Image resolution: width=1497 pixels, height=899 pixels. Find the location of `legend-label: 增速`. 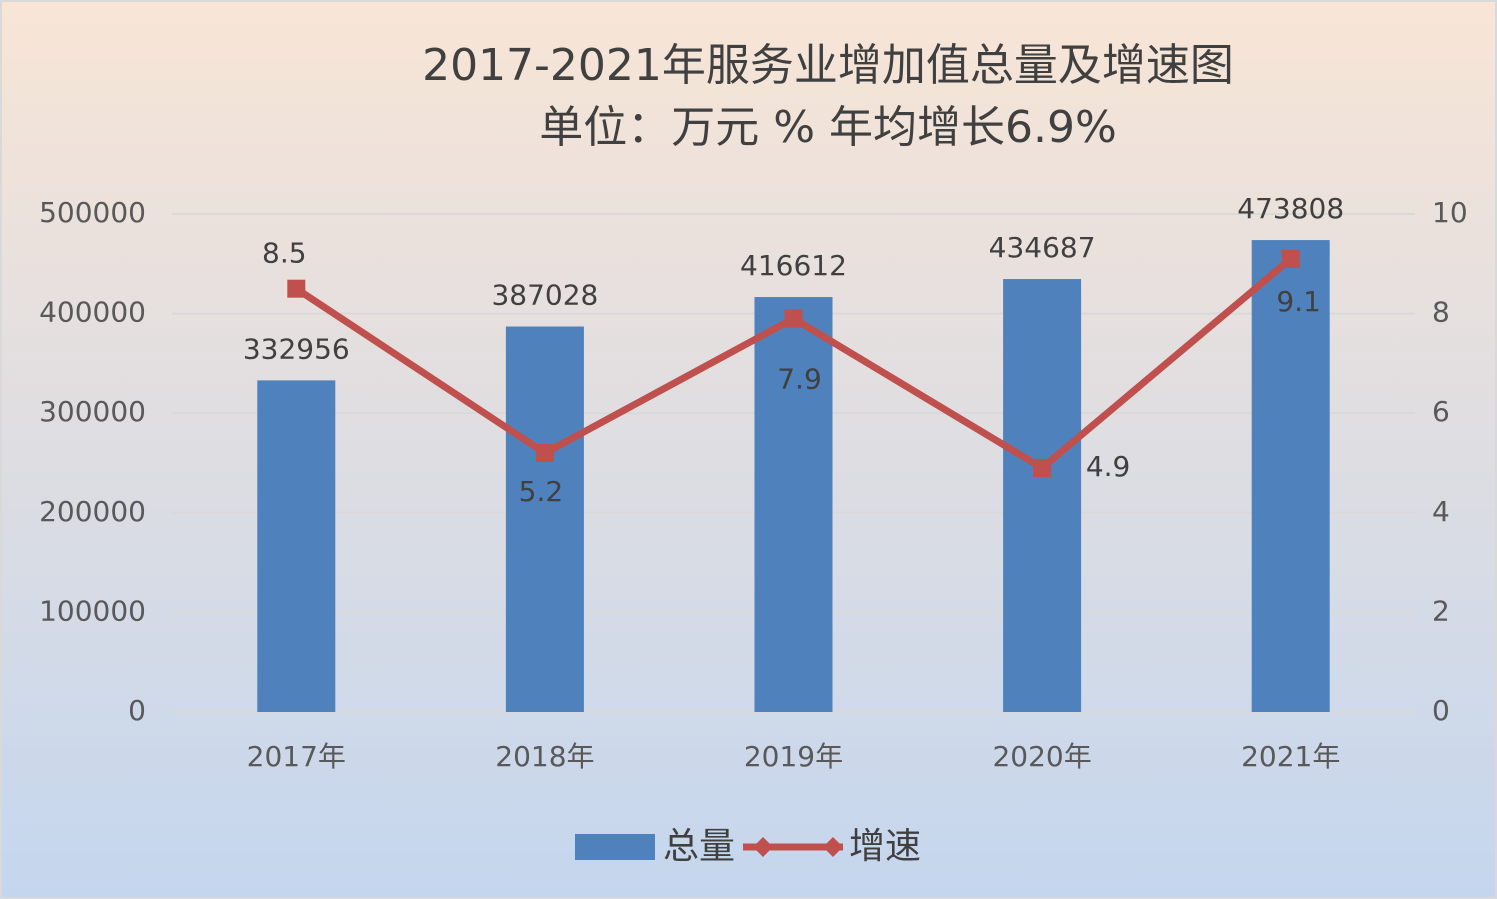

legend-label: 增速 is located at coordinates (885, 846).